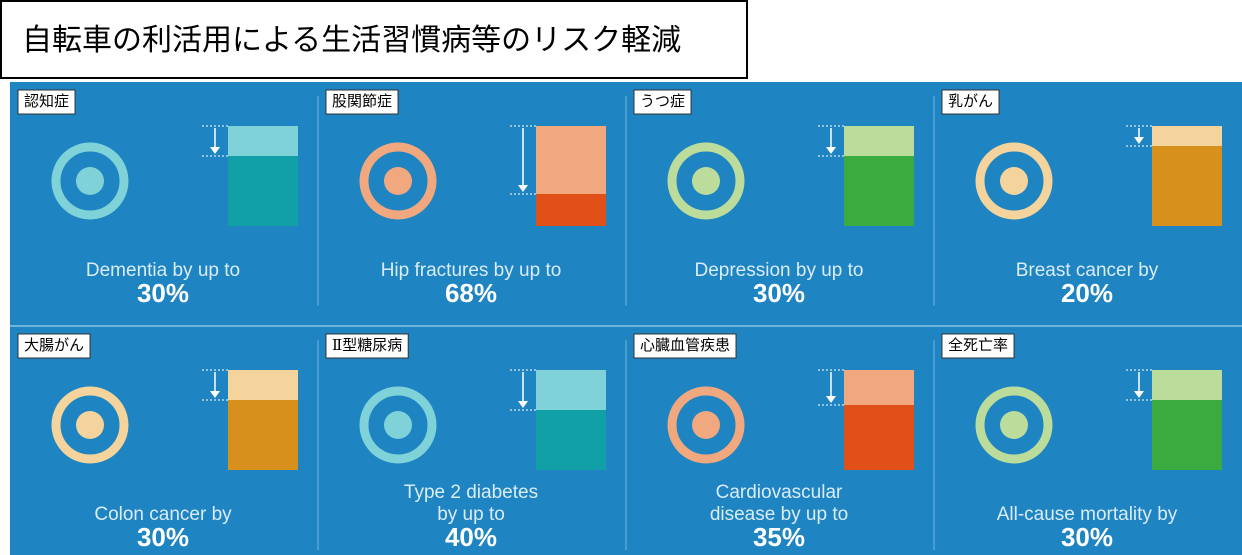  I want to click on card-value: 40%, so click(471, 537).